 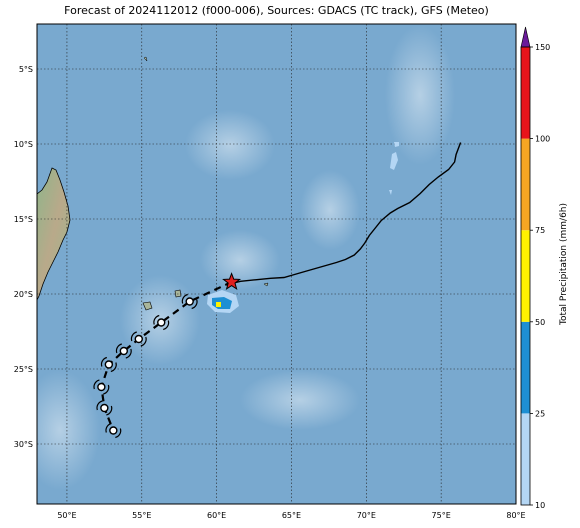 What do you see at coordinates (23, 219) in the screenshot?
I see `latitude-tick-label: 15°S` at bounding box center [23, 219].